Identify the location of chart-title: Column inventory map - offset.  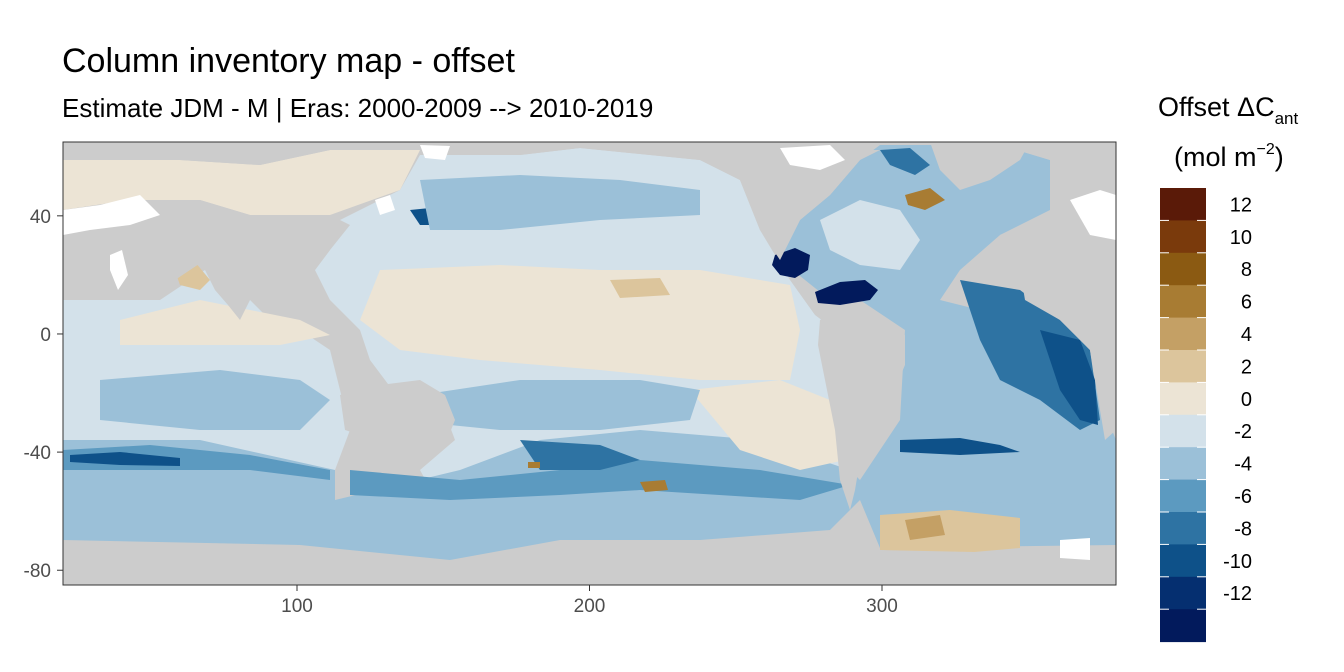
(288, 61).